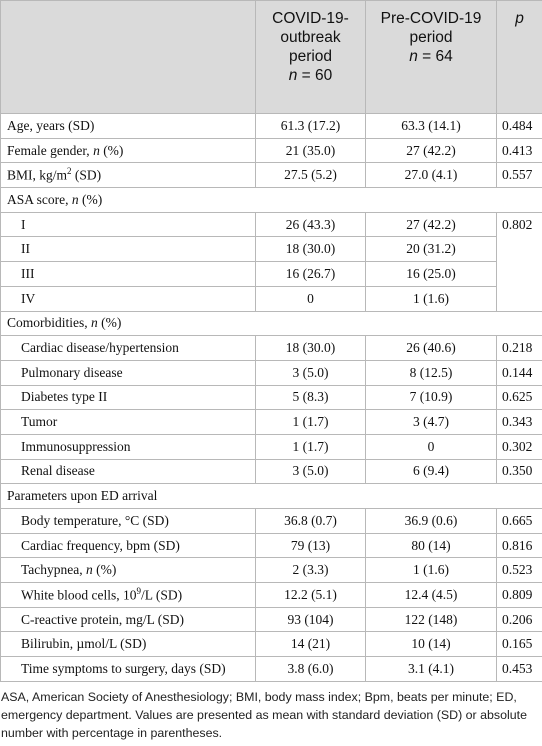 The height and width of the screenshot is (746, 542). Describe the element at coordinates (310, 545) in the screenshot. I see `cell-value: 79 (13)` at that location.